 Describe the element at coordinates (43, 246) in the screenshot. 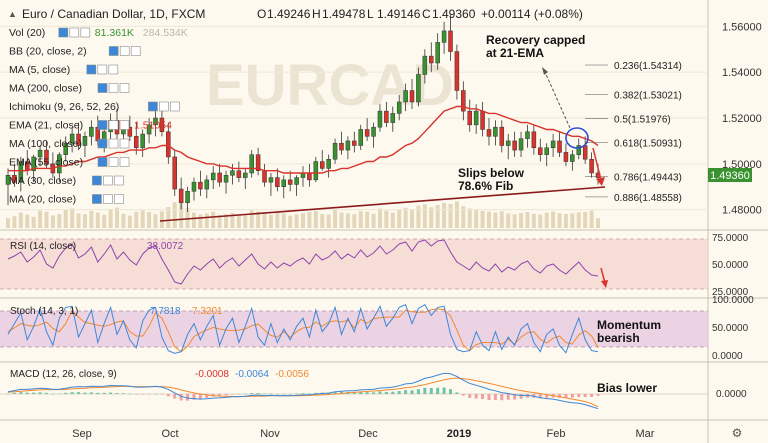

I see `rsi-label: RSI (14, close)` at that location.